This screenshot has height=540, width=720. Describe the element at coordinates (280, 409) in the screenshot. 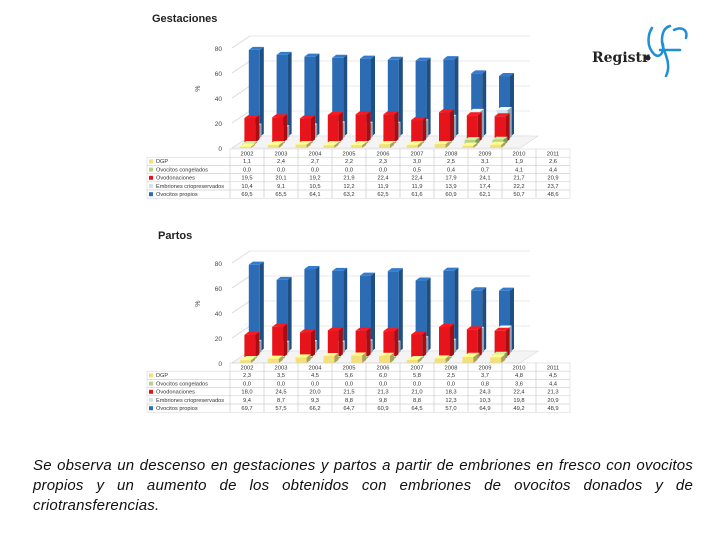

I see `data-label: 57,5` at that location.